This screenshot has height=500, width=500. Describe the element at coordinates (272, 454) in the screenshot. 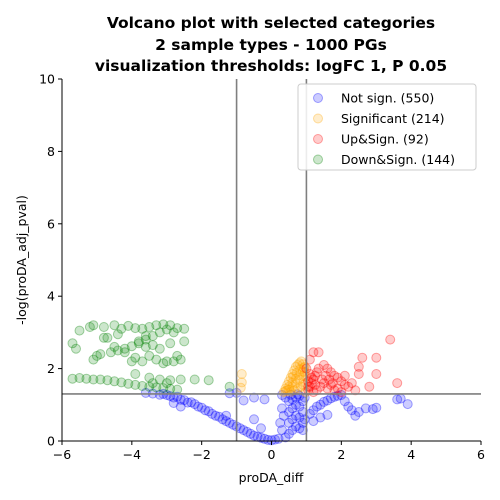

I see `x-tick-label: 0` at that location.